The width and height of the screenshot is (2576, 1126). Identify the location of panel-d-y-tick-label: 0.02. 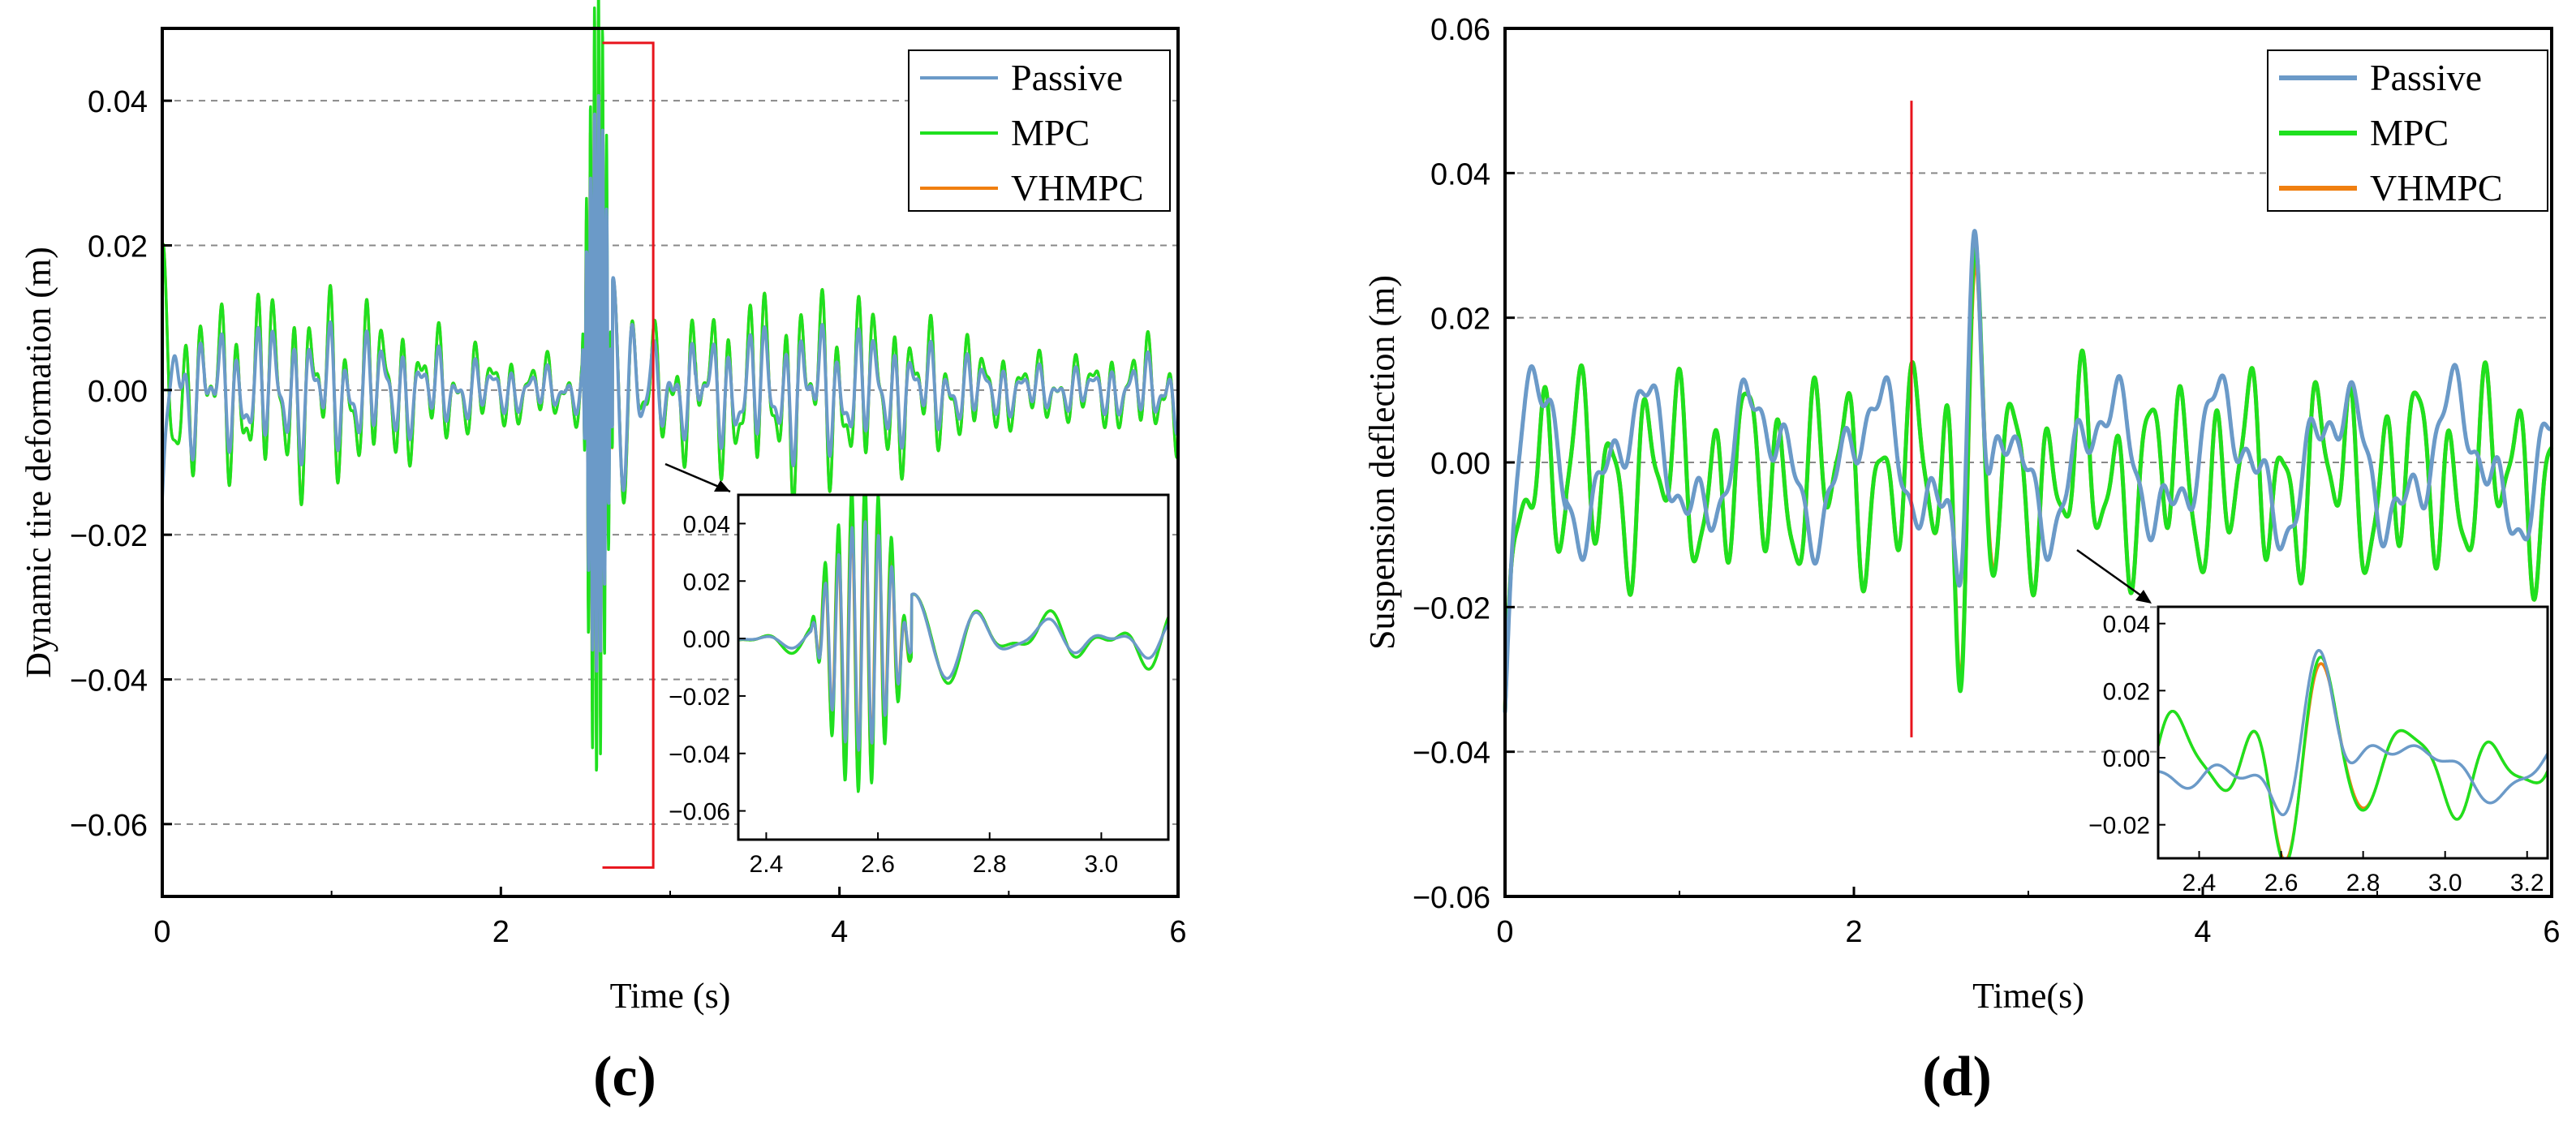
(1460, 320).